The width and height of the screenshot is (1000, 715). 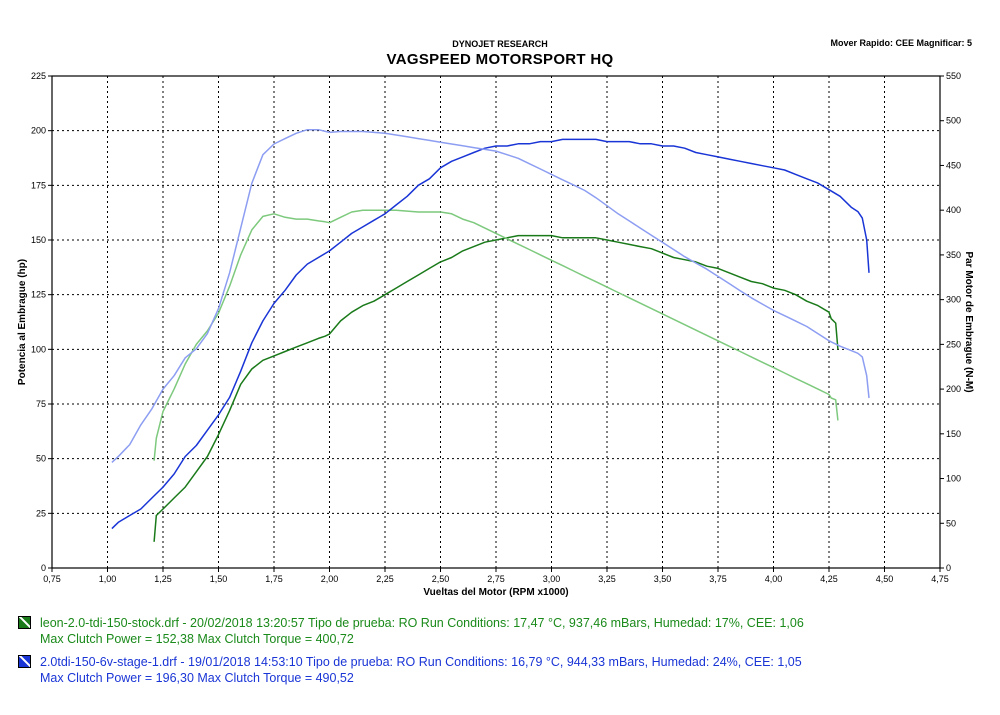 What do you see at coordinates (718, 579) in the screenshot?
I see `x-tick-label: 3,75` at bounding box center [718, 579].